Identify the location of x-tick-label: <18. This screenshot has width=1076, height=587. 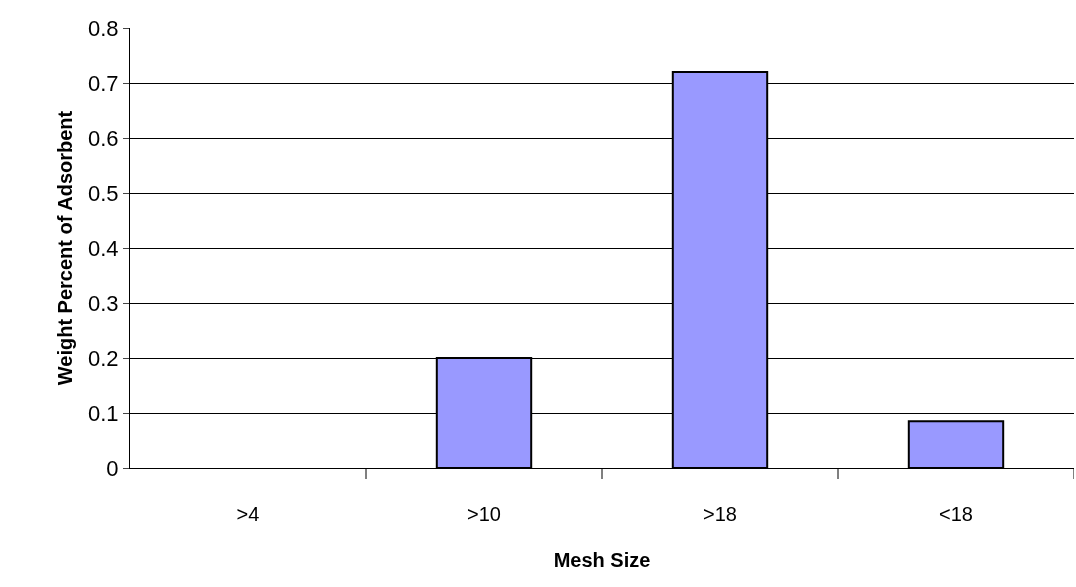
(956, 514).